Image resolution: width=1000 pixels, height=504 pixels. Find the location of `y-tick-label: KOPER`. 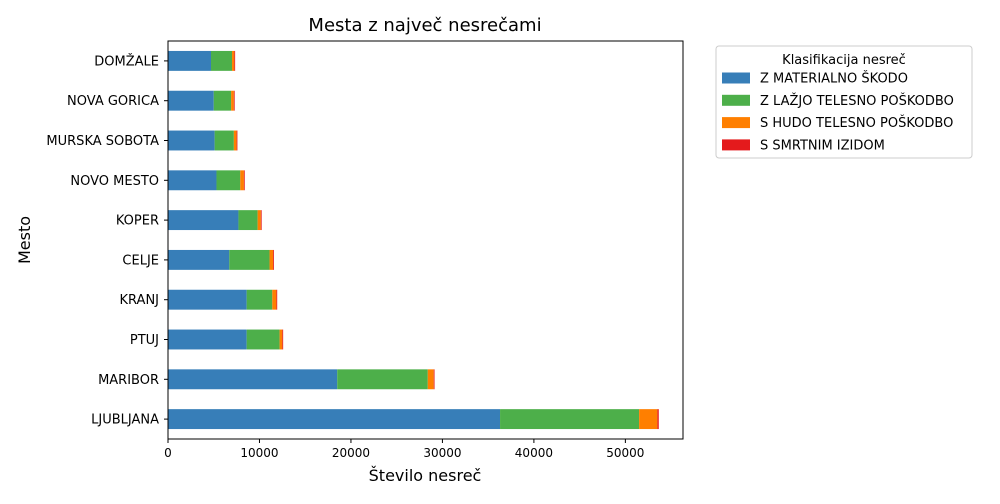

y-tick-label: KOPER is located at coordinates (137, 221).